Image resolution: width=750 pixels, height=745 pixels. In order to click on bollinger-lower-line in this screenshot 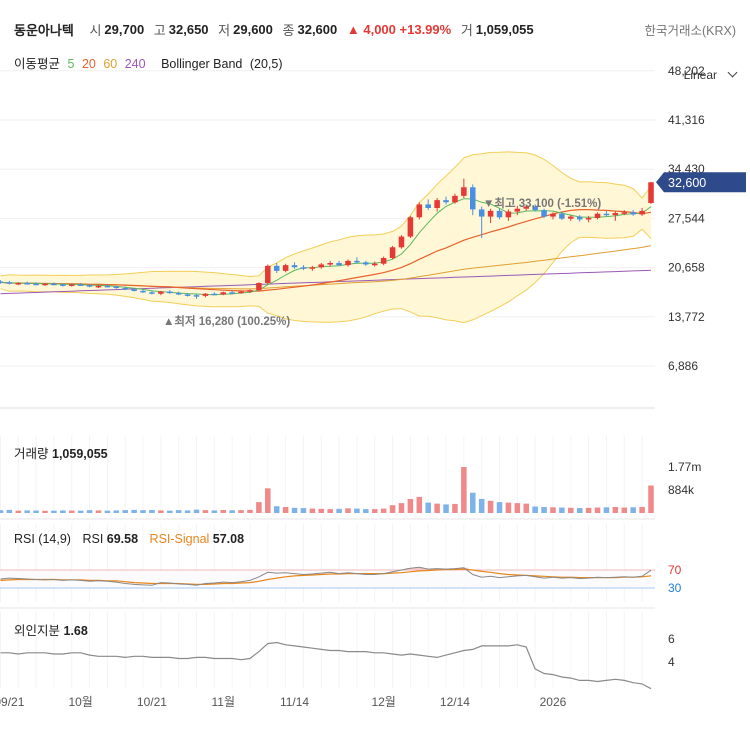, I will do `click(326, 276)`.